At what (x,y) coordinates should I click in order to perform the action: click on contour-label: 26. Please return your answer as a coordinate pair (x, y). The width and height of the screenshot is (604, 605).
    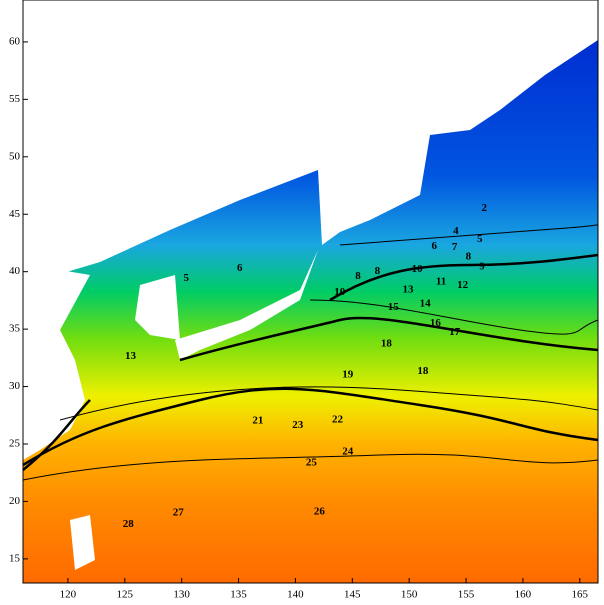
    Looking at the image, I should click on (320, 511).